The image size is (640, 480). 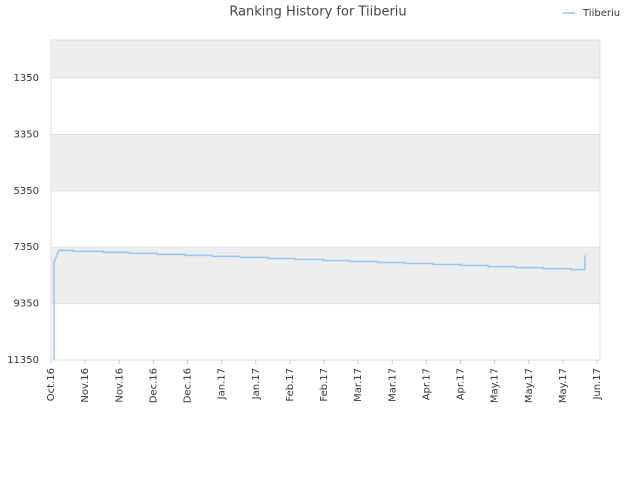 What do you see at coordinates (26, 134) in the screenshot?
I see `y-tick-label: 3350` at bounding box center [26, 134].